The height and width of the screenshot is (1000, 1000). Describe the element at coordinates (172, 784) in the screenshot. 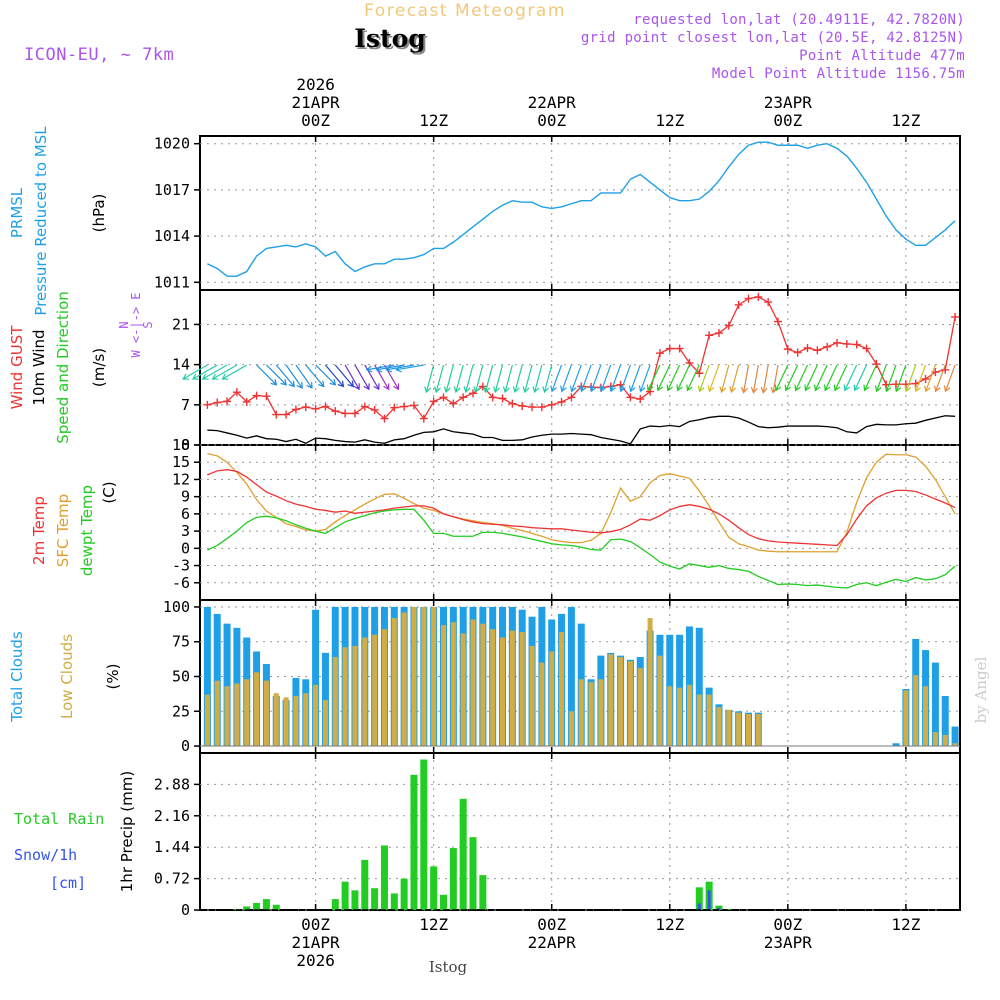

I see `y-tick-label: 2.88` at that location.